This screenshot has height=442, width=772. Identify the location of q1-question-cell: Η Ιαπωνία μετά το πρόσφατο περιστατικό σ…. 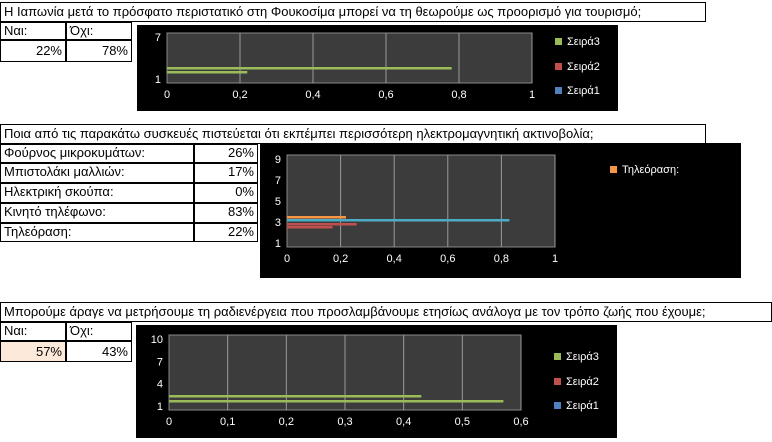
(353, 12).